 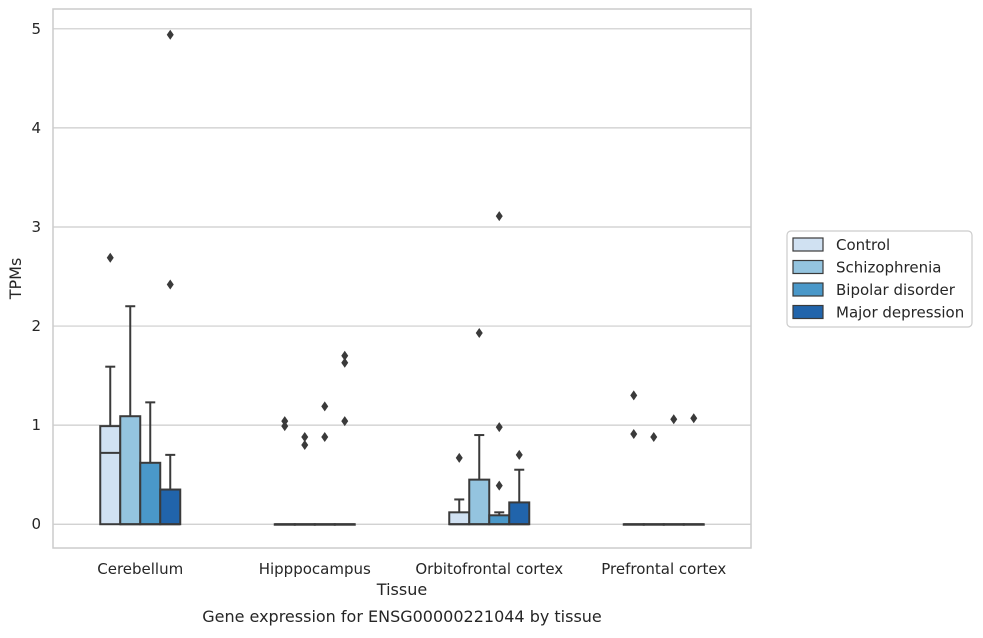 I want to click on x-axis-title: Tissue, so click(x=401, y=589).